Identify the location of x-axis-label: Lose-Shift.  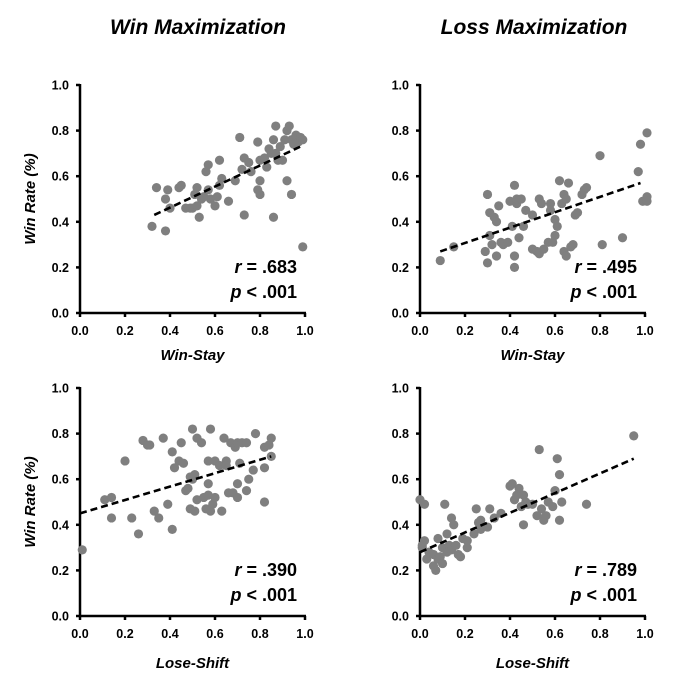
(193, 663).